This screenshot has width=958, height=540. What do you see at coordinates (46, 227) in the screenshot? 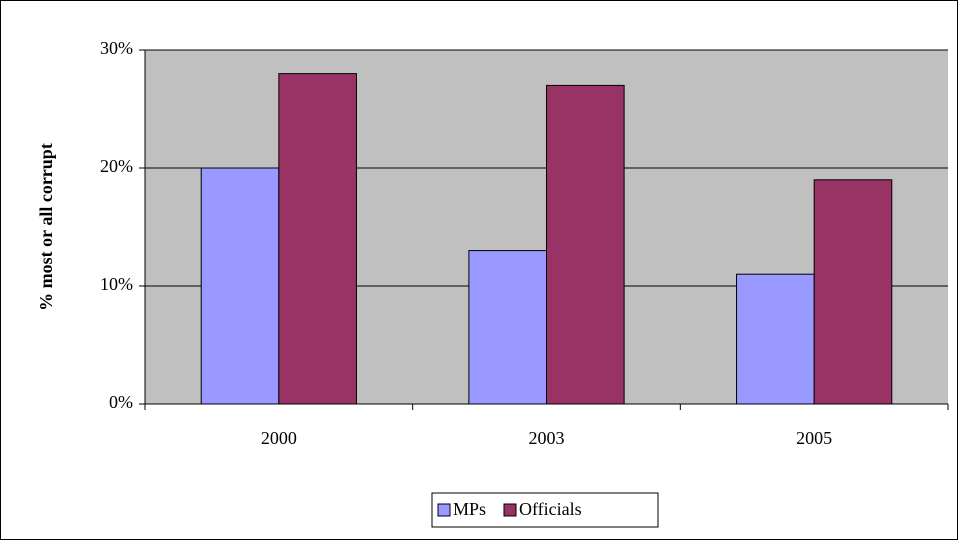
I see `y-axis-label: % most or all corrupt` at bounding box center [46, 227].